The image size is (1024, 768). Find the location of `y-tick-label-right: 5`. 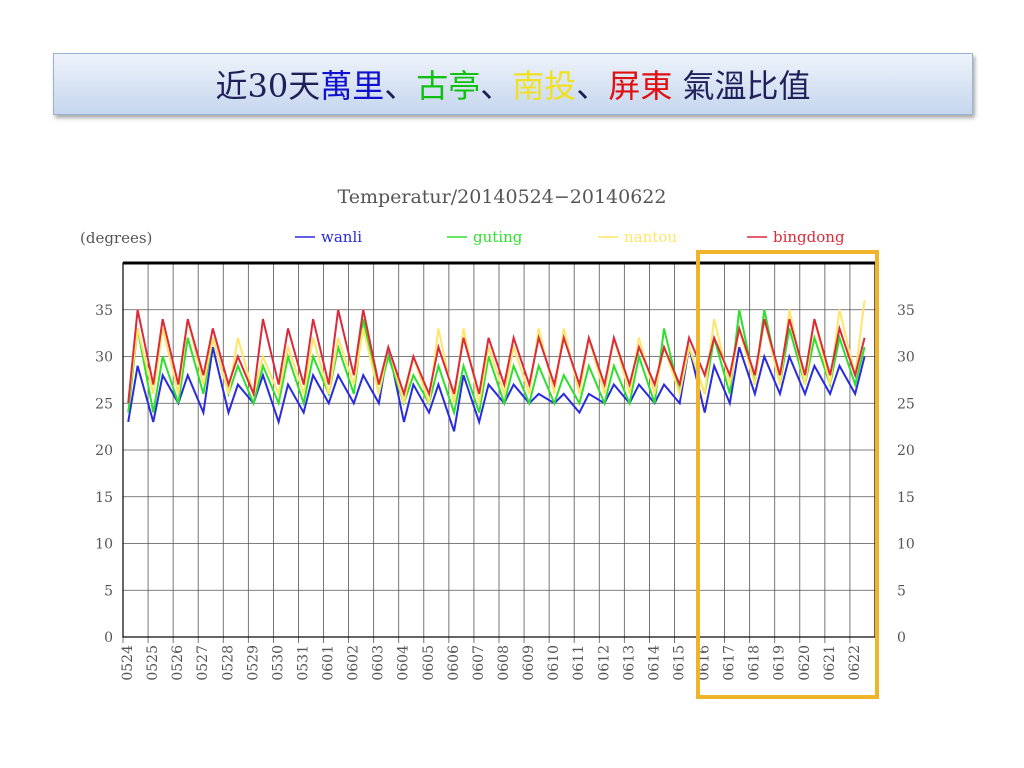

y-tick-label-right: 5 is located at coordinates (901, 591).